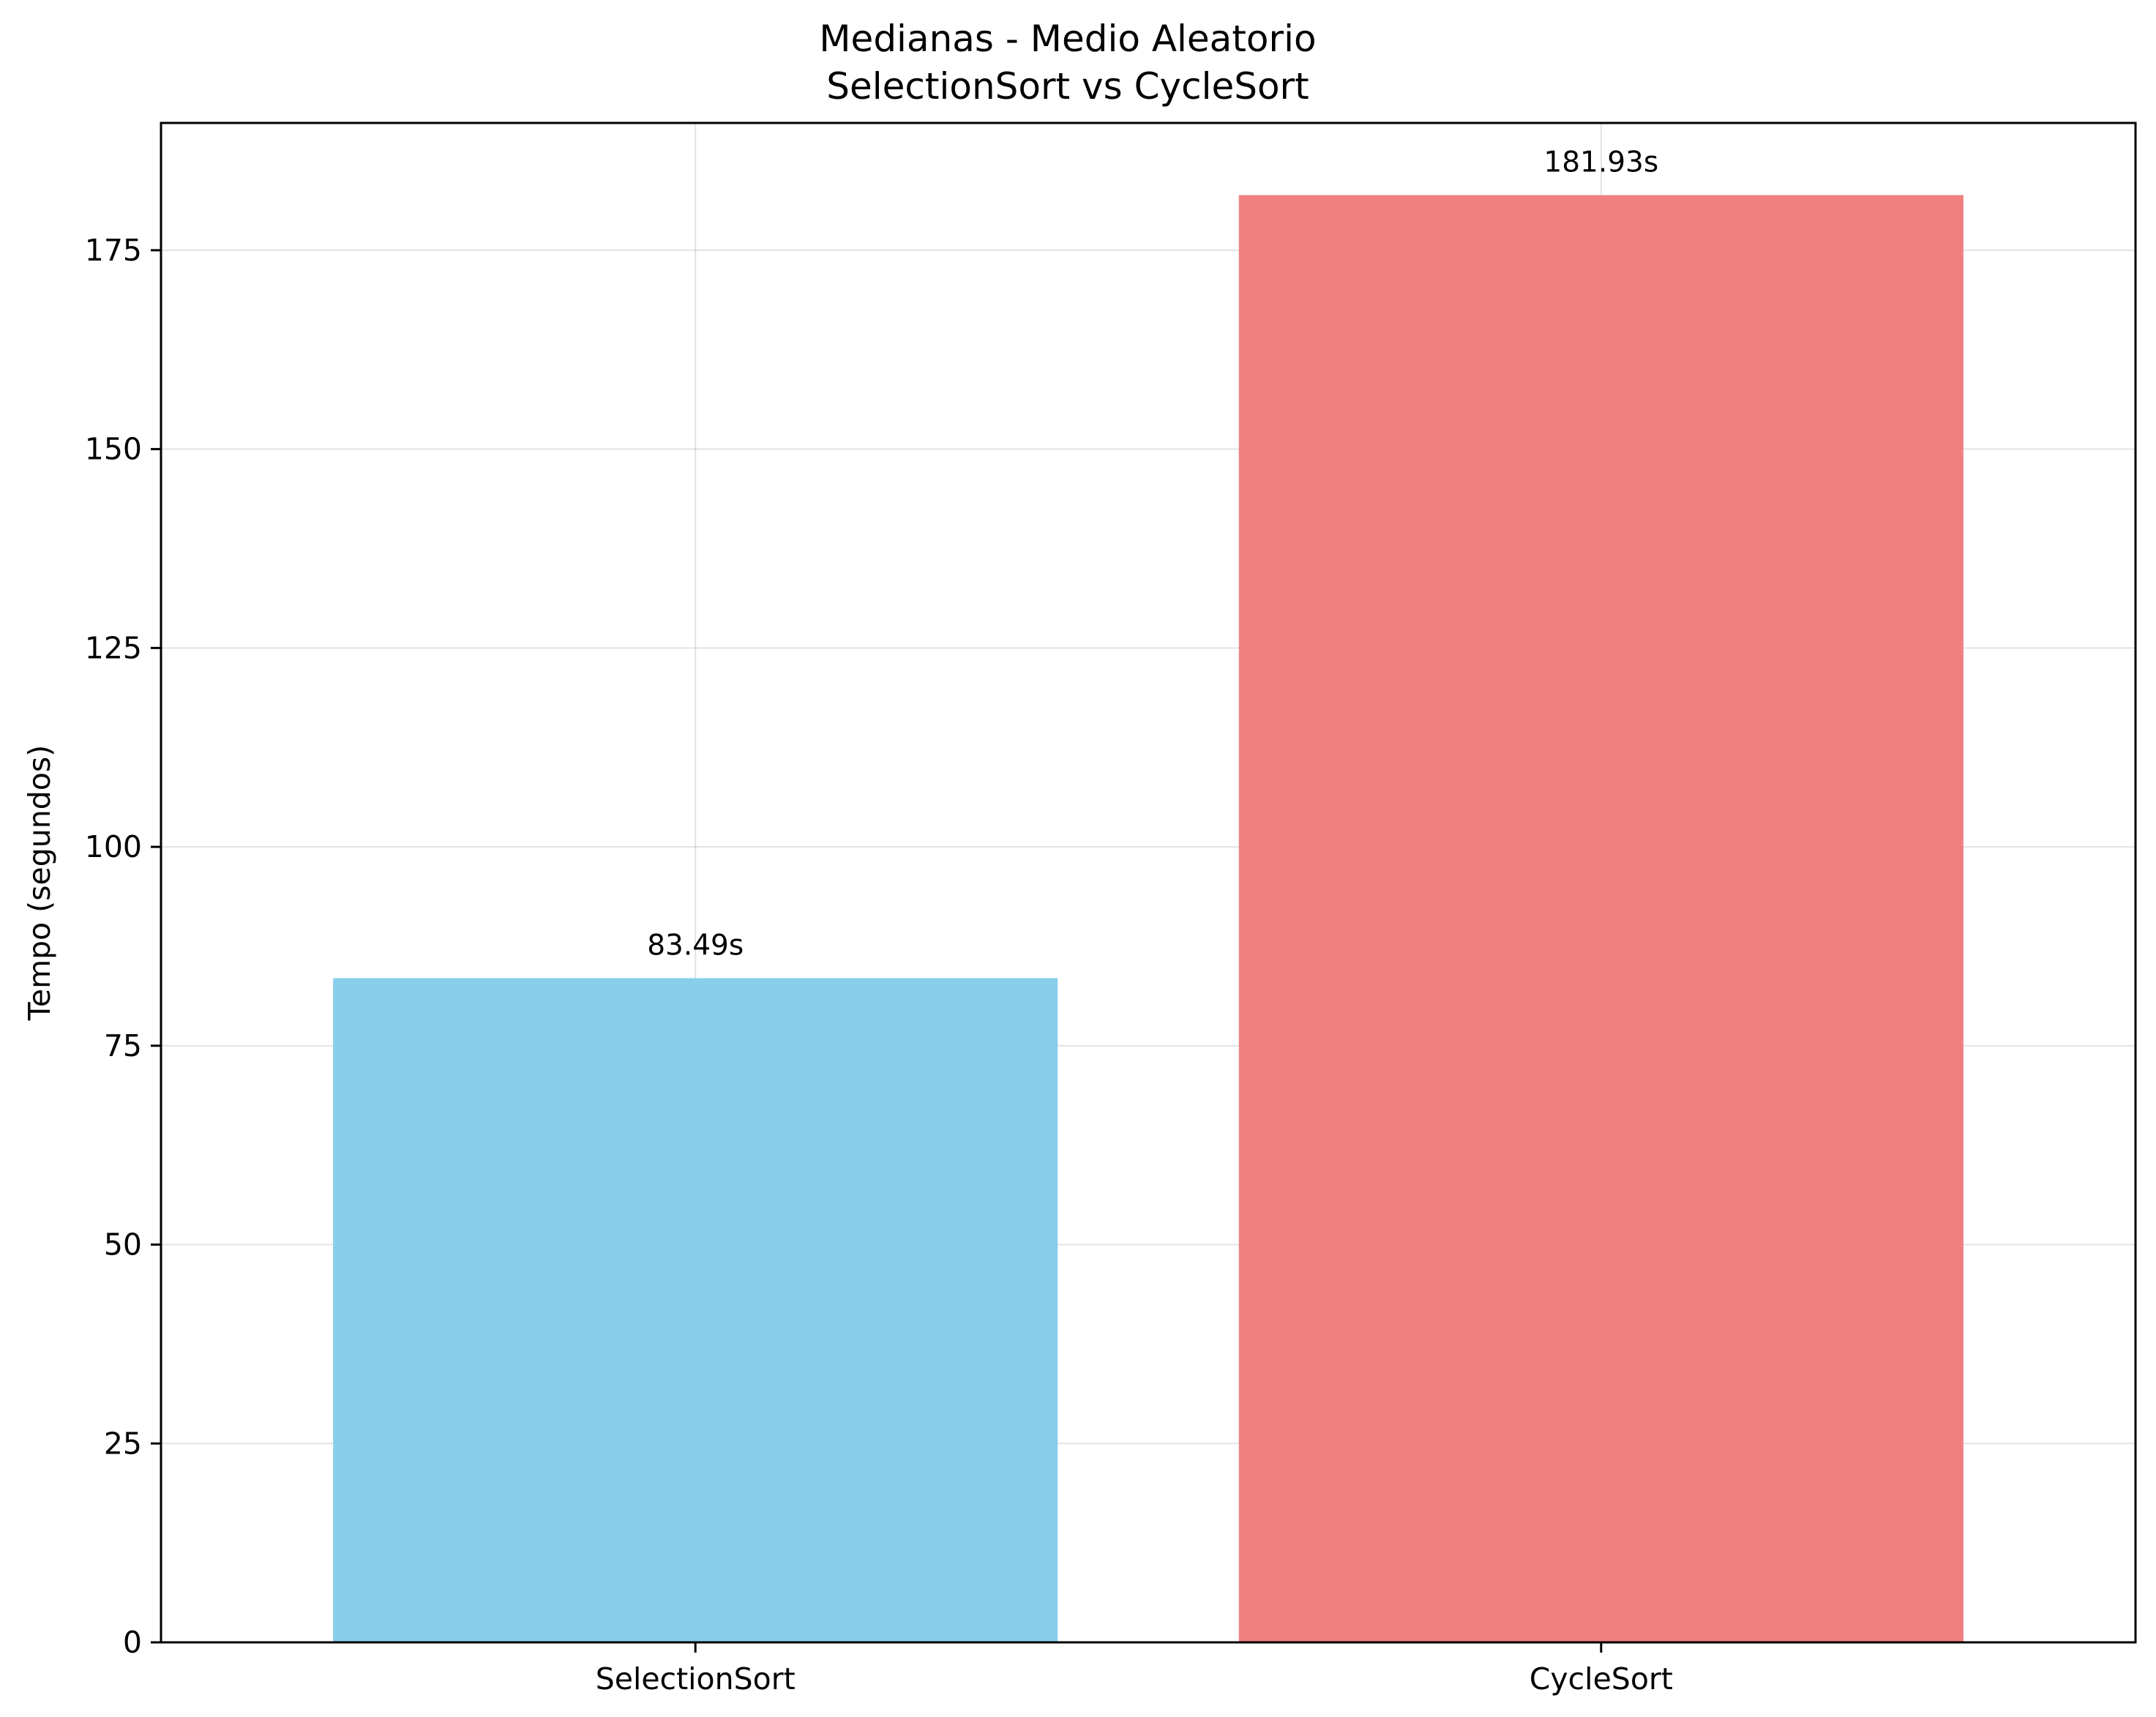 This screenshot has height=1717, width=2156. What do you see at coordinates (123, 1045) in the screenshot?
I see `y-tick-label: 75` at bounding box center [123, 1045].